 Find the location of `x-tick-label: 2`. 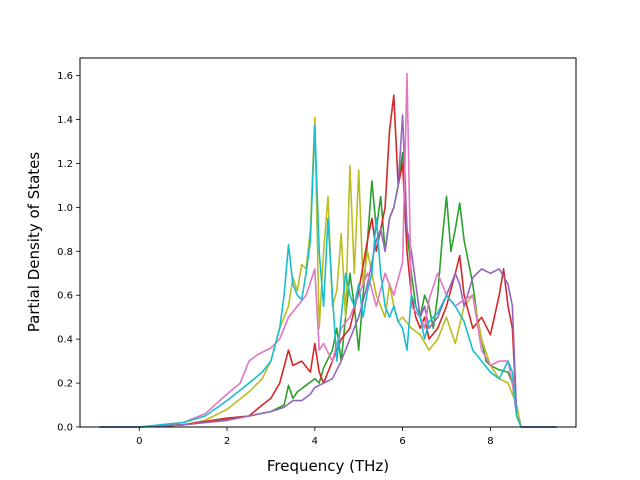

x-tick-label: 2 is located at coordinates (227, 441).